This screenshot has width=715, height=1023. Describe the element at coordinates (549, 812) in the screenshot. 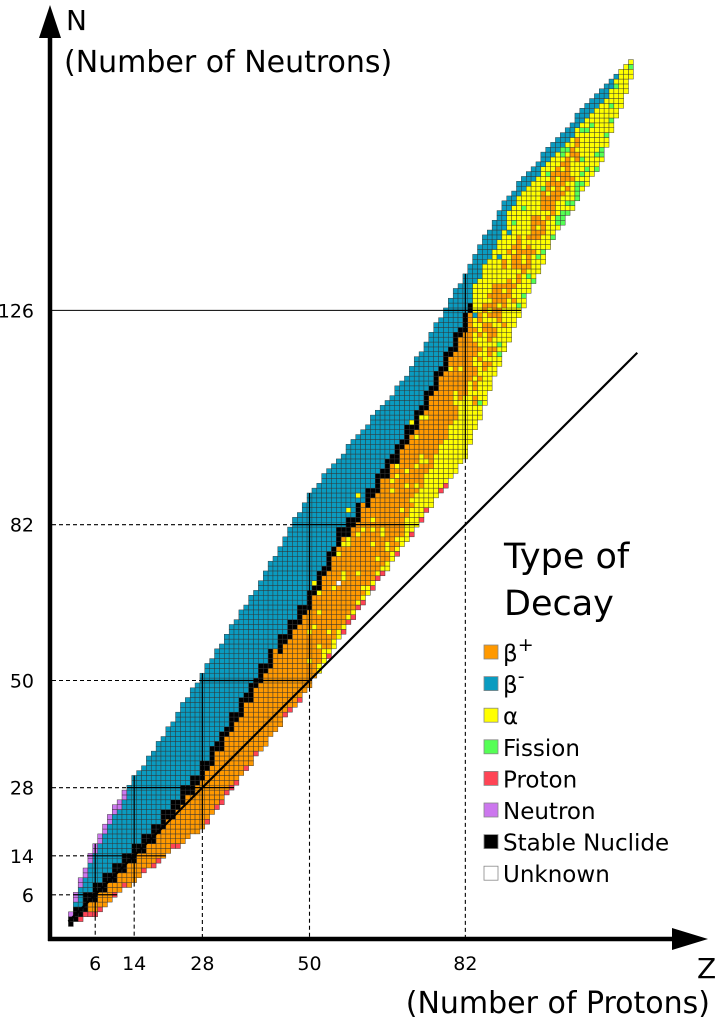

I see `legend-label-text: Neutron` at that location.